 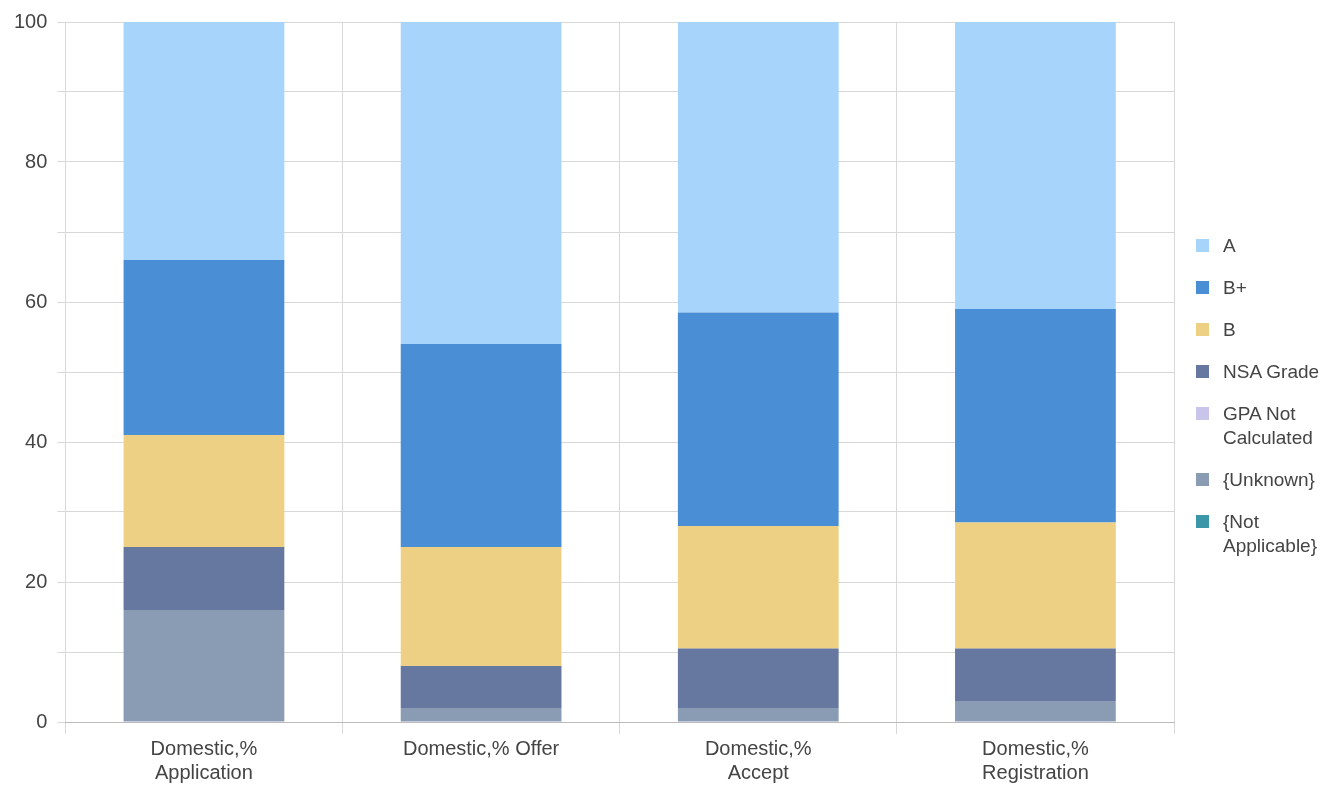 What do you see at coordinates (1235, 288) in the screenshot?
I see `legend-label: B+` at bounding box center [1235, 288].